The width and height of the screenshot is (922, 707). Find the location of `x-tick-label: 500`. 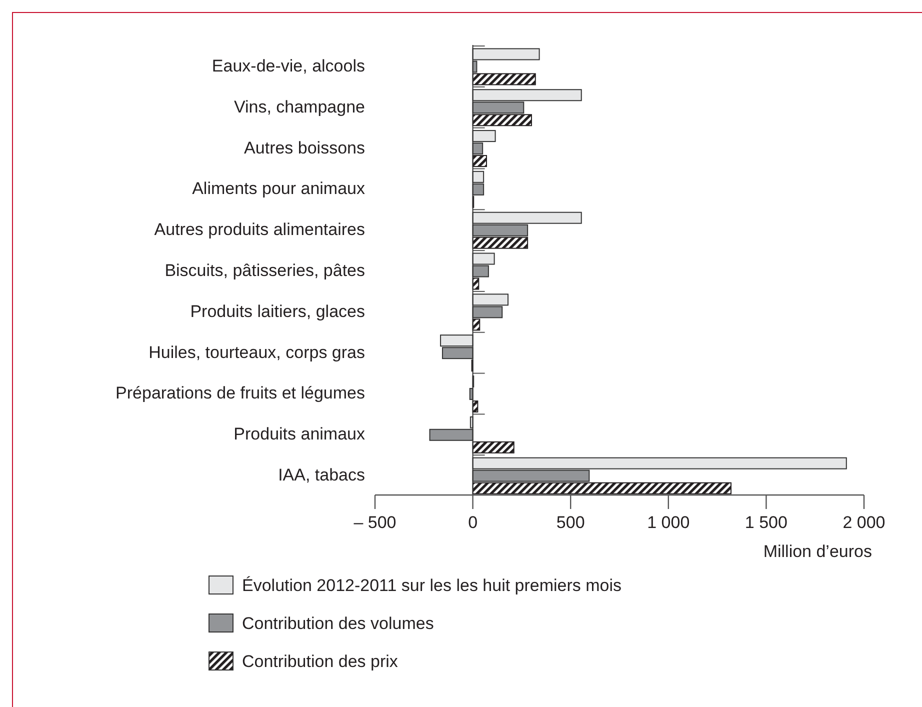

x-tick-label: 500 is located at coordinates (570, 522).